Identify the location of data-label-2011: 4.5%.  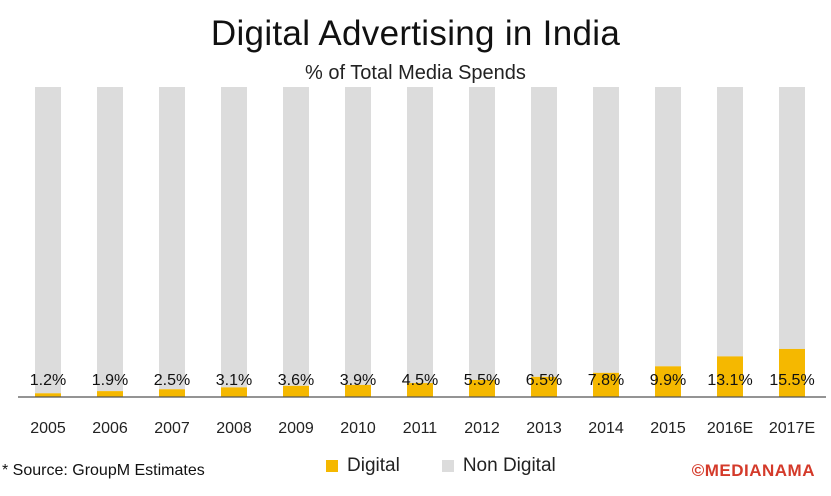
(420, 380).